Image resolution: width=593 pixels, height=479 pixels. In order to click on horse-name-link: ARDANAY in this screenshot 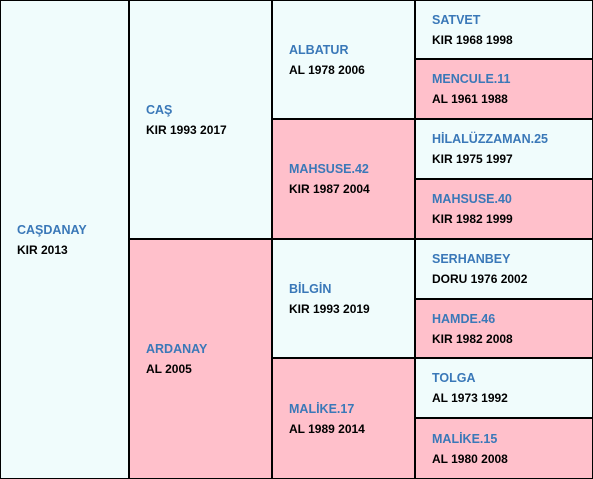, I will do `click(177, 349)`.